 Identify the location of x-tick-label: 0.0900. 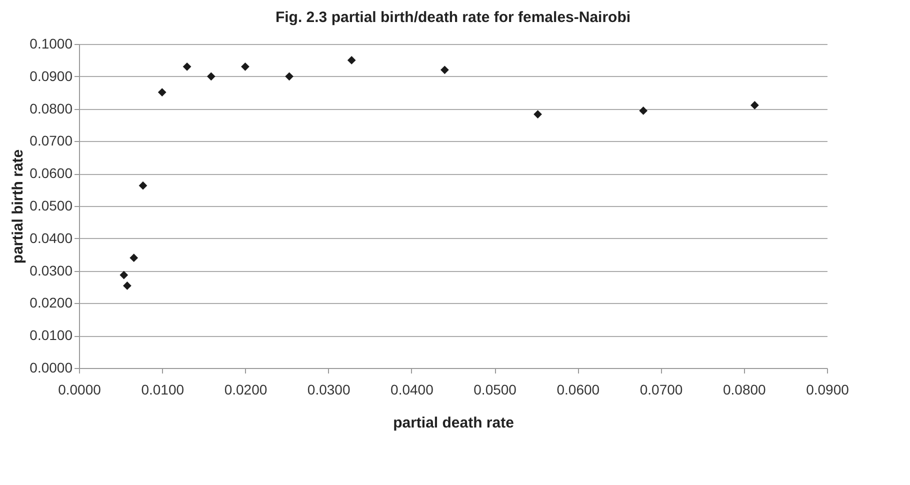
(828, 390).